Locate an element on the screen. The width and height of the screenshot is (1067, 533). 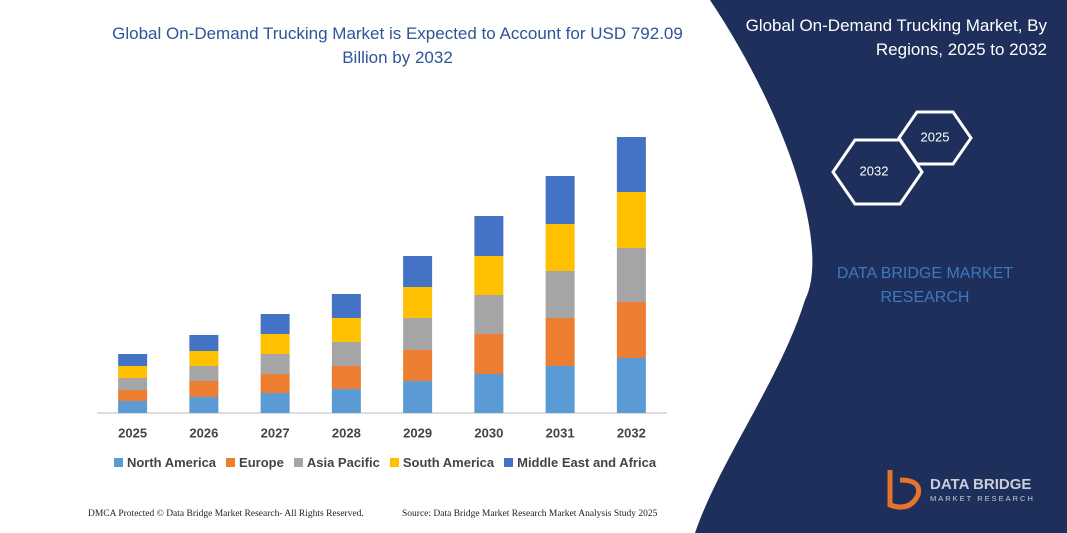
legend-item: Europe is located at coordinates (255, 462).